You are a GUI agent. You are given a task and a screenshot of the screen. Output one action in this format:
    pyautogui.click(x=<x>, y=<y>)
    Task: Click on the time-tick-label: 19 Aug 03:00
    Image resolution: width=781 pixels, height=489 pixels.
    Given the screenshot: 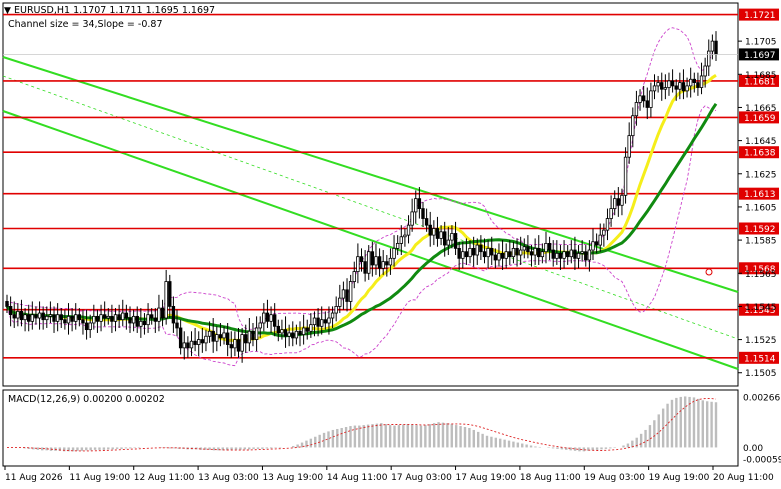 What is the action you would take?
    pyautogui.click(x=614, y=478)
    